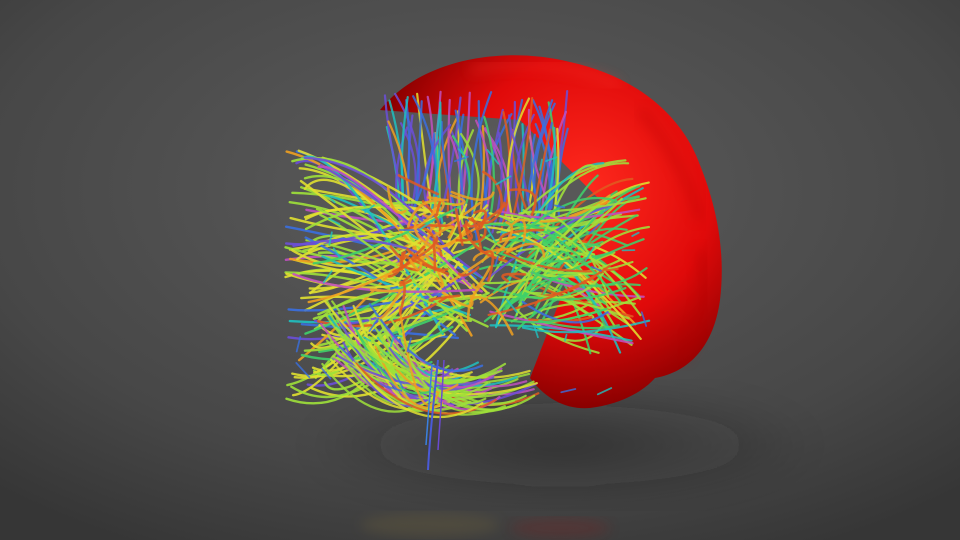 This screenshot has width=960, height=540. I want to click on brainstem-fibers, so click(435, 415).